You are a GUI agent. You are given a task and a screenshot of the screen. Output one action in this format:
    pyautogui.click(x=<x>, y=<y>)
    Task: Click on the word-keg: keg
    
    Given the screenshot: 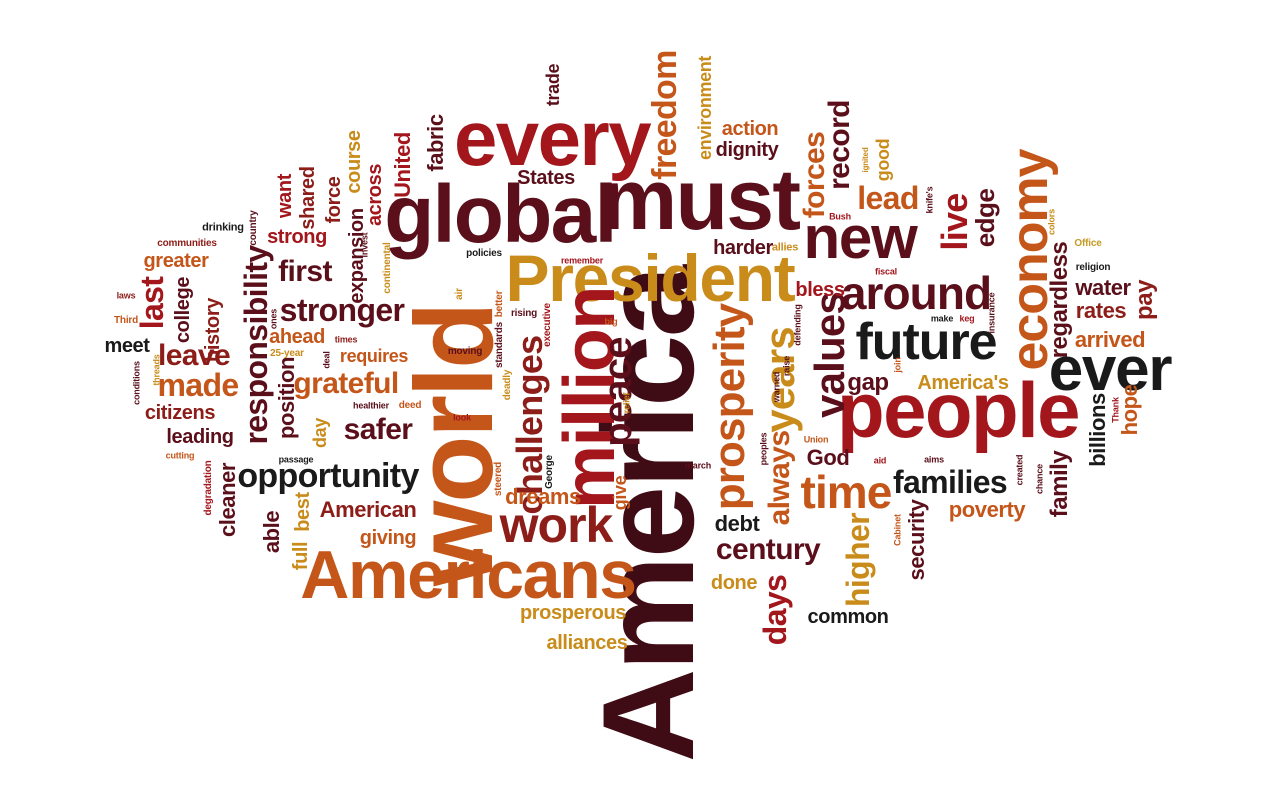 What is the action you would take?
    pyautogui.click(x=967, y=318)
    